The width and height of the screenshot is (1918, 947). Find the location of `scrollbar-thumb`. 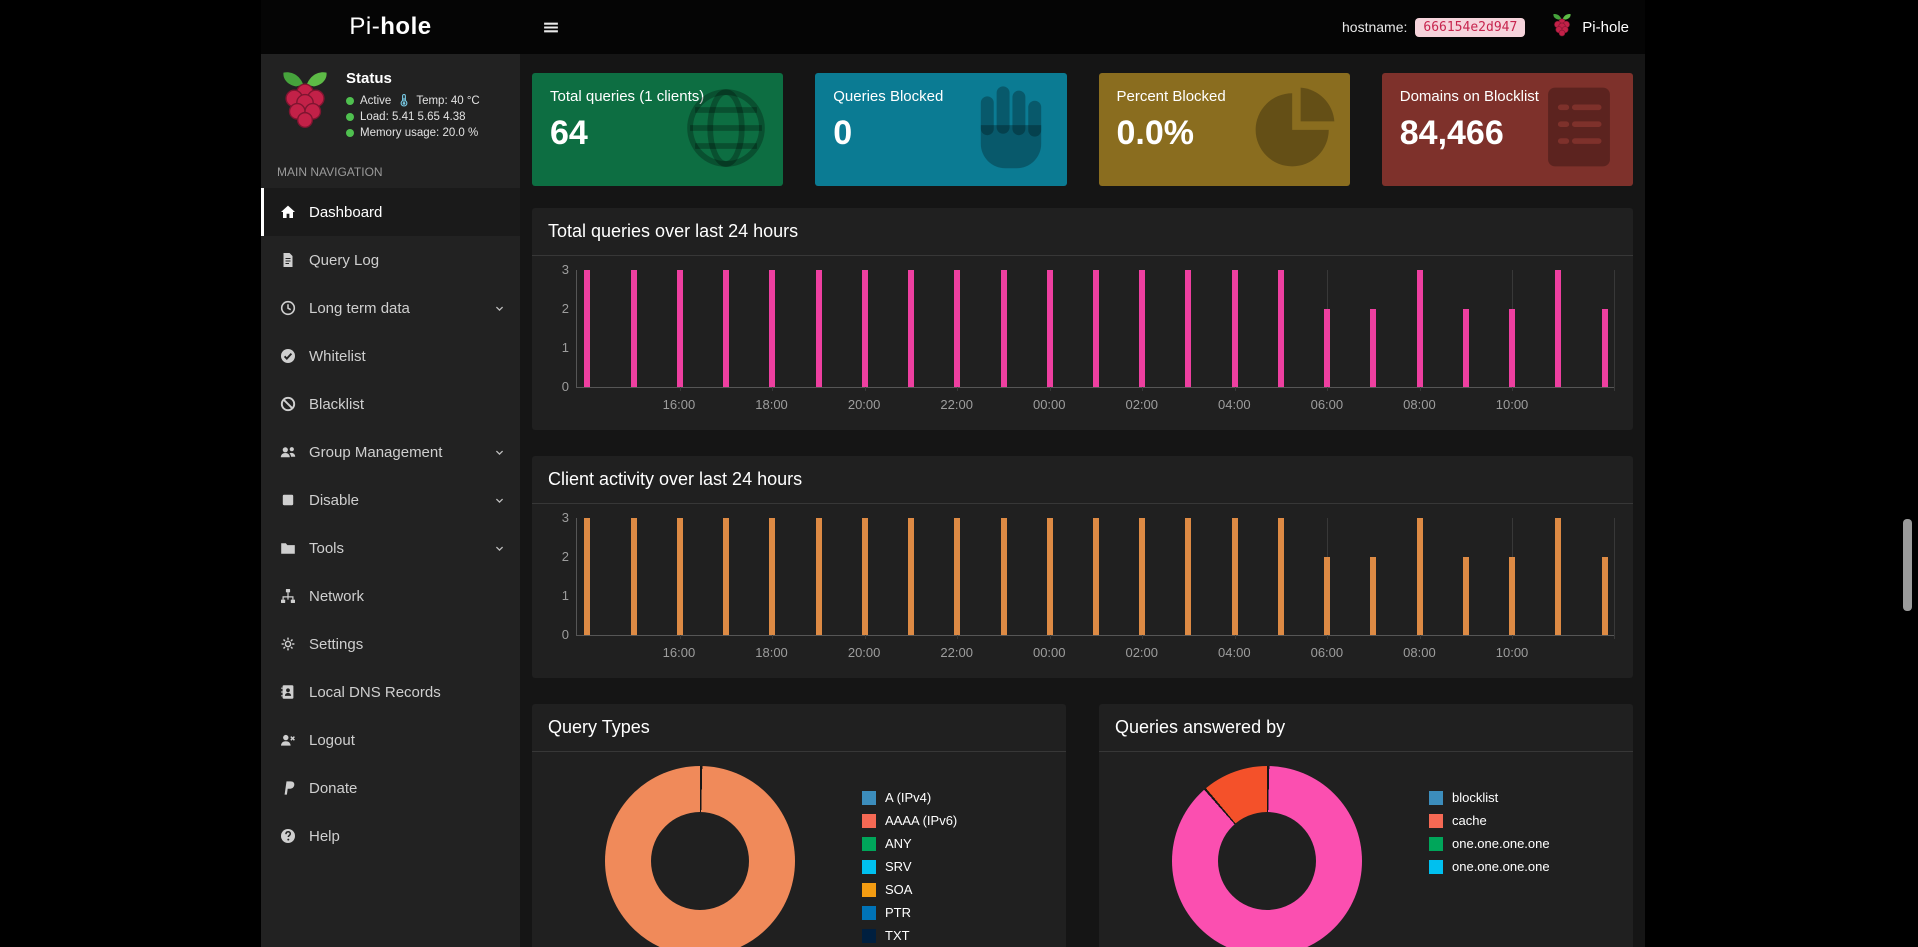

scrollbar-thumb is located at coordinates (1907, 565).